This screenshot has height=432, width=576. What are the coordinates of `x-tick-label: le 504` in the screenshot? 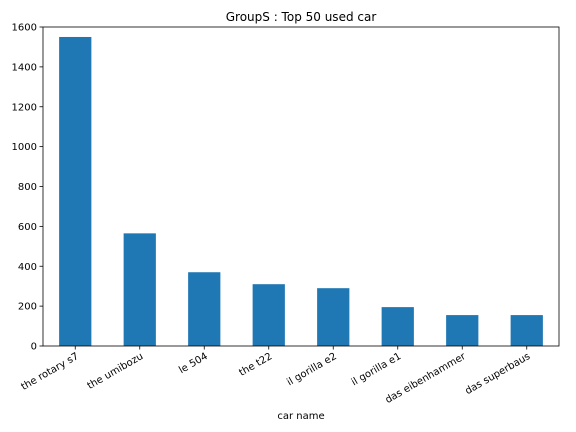 It's located at (193, 363).